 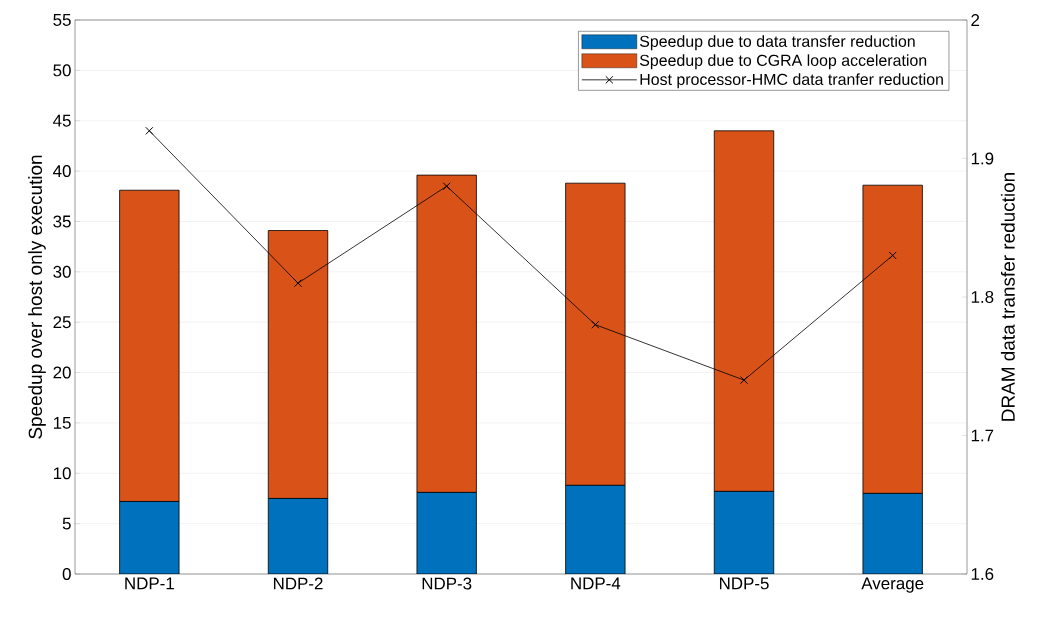 I want to click on y2-tick-label: 1.6, so click(x=982, y=574).